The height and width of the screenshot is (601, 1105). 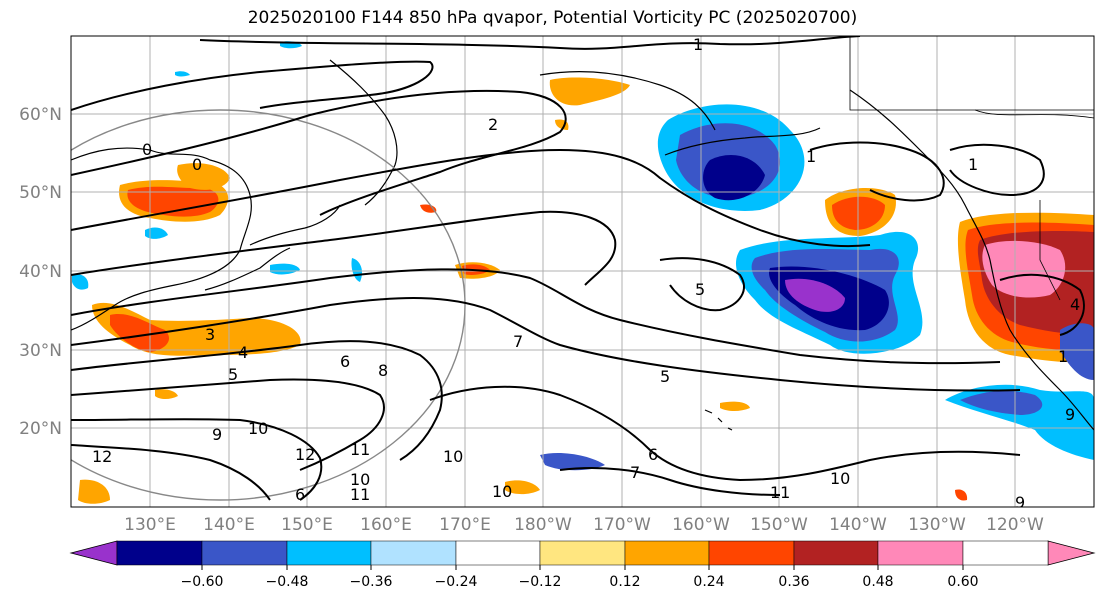 What do you see at coordinates (40, 351) in the screenshot?
I see `lat-label: 30°N` at bounding box center [40, 351].